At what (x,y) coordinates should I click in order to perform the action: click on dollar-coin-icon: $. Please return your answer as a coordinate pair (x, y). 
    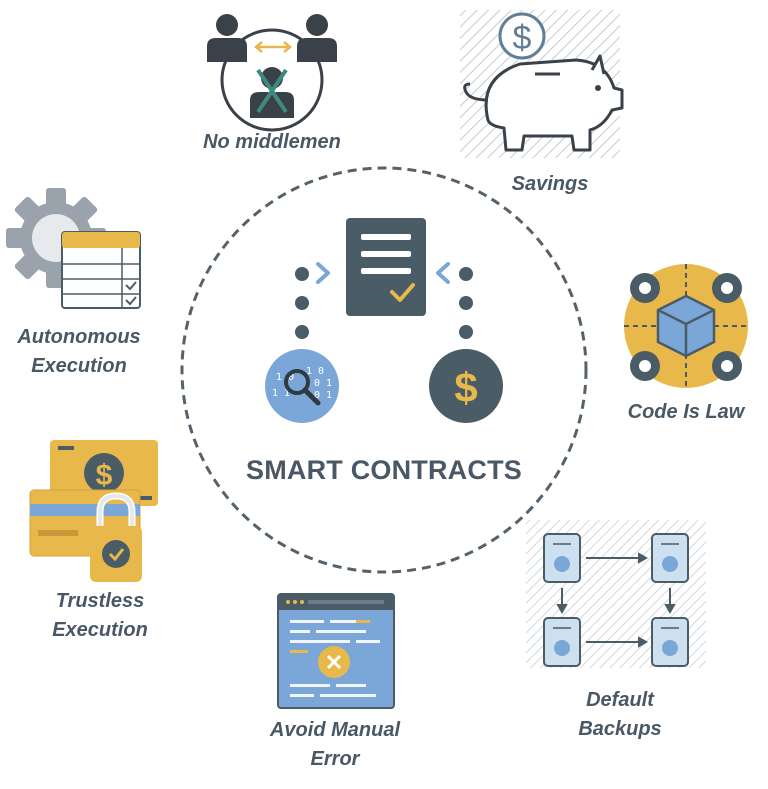
    Looking at the image, I should click on (466, 386).